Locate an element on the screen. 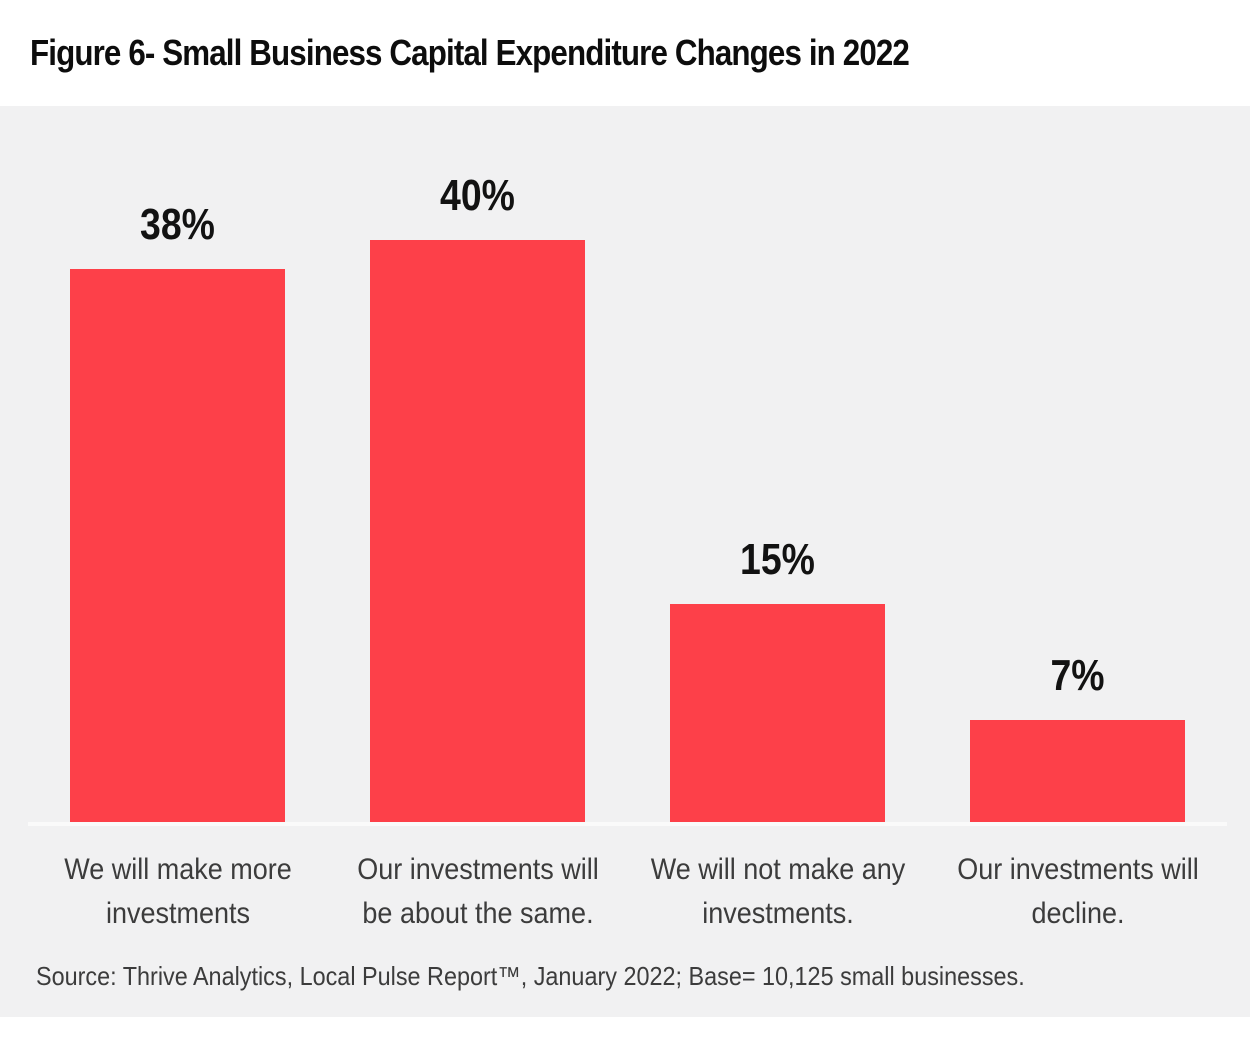  x-axis-baseline is located at coordinates (627, 824).